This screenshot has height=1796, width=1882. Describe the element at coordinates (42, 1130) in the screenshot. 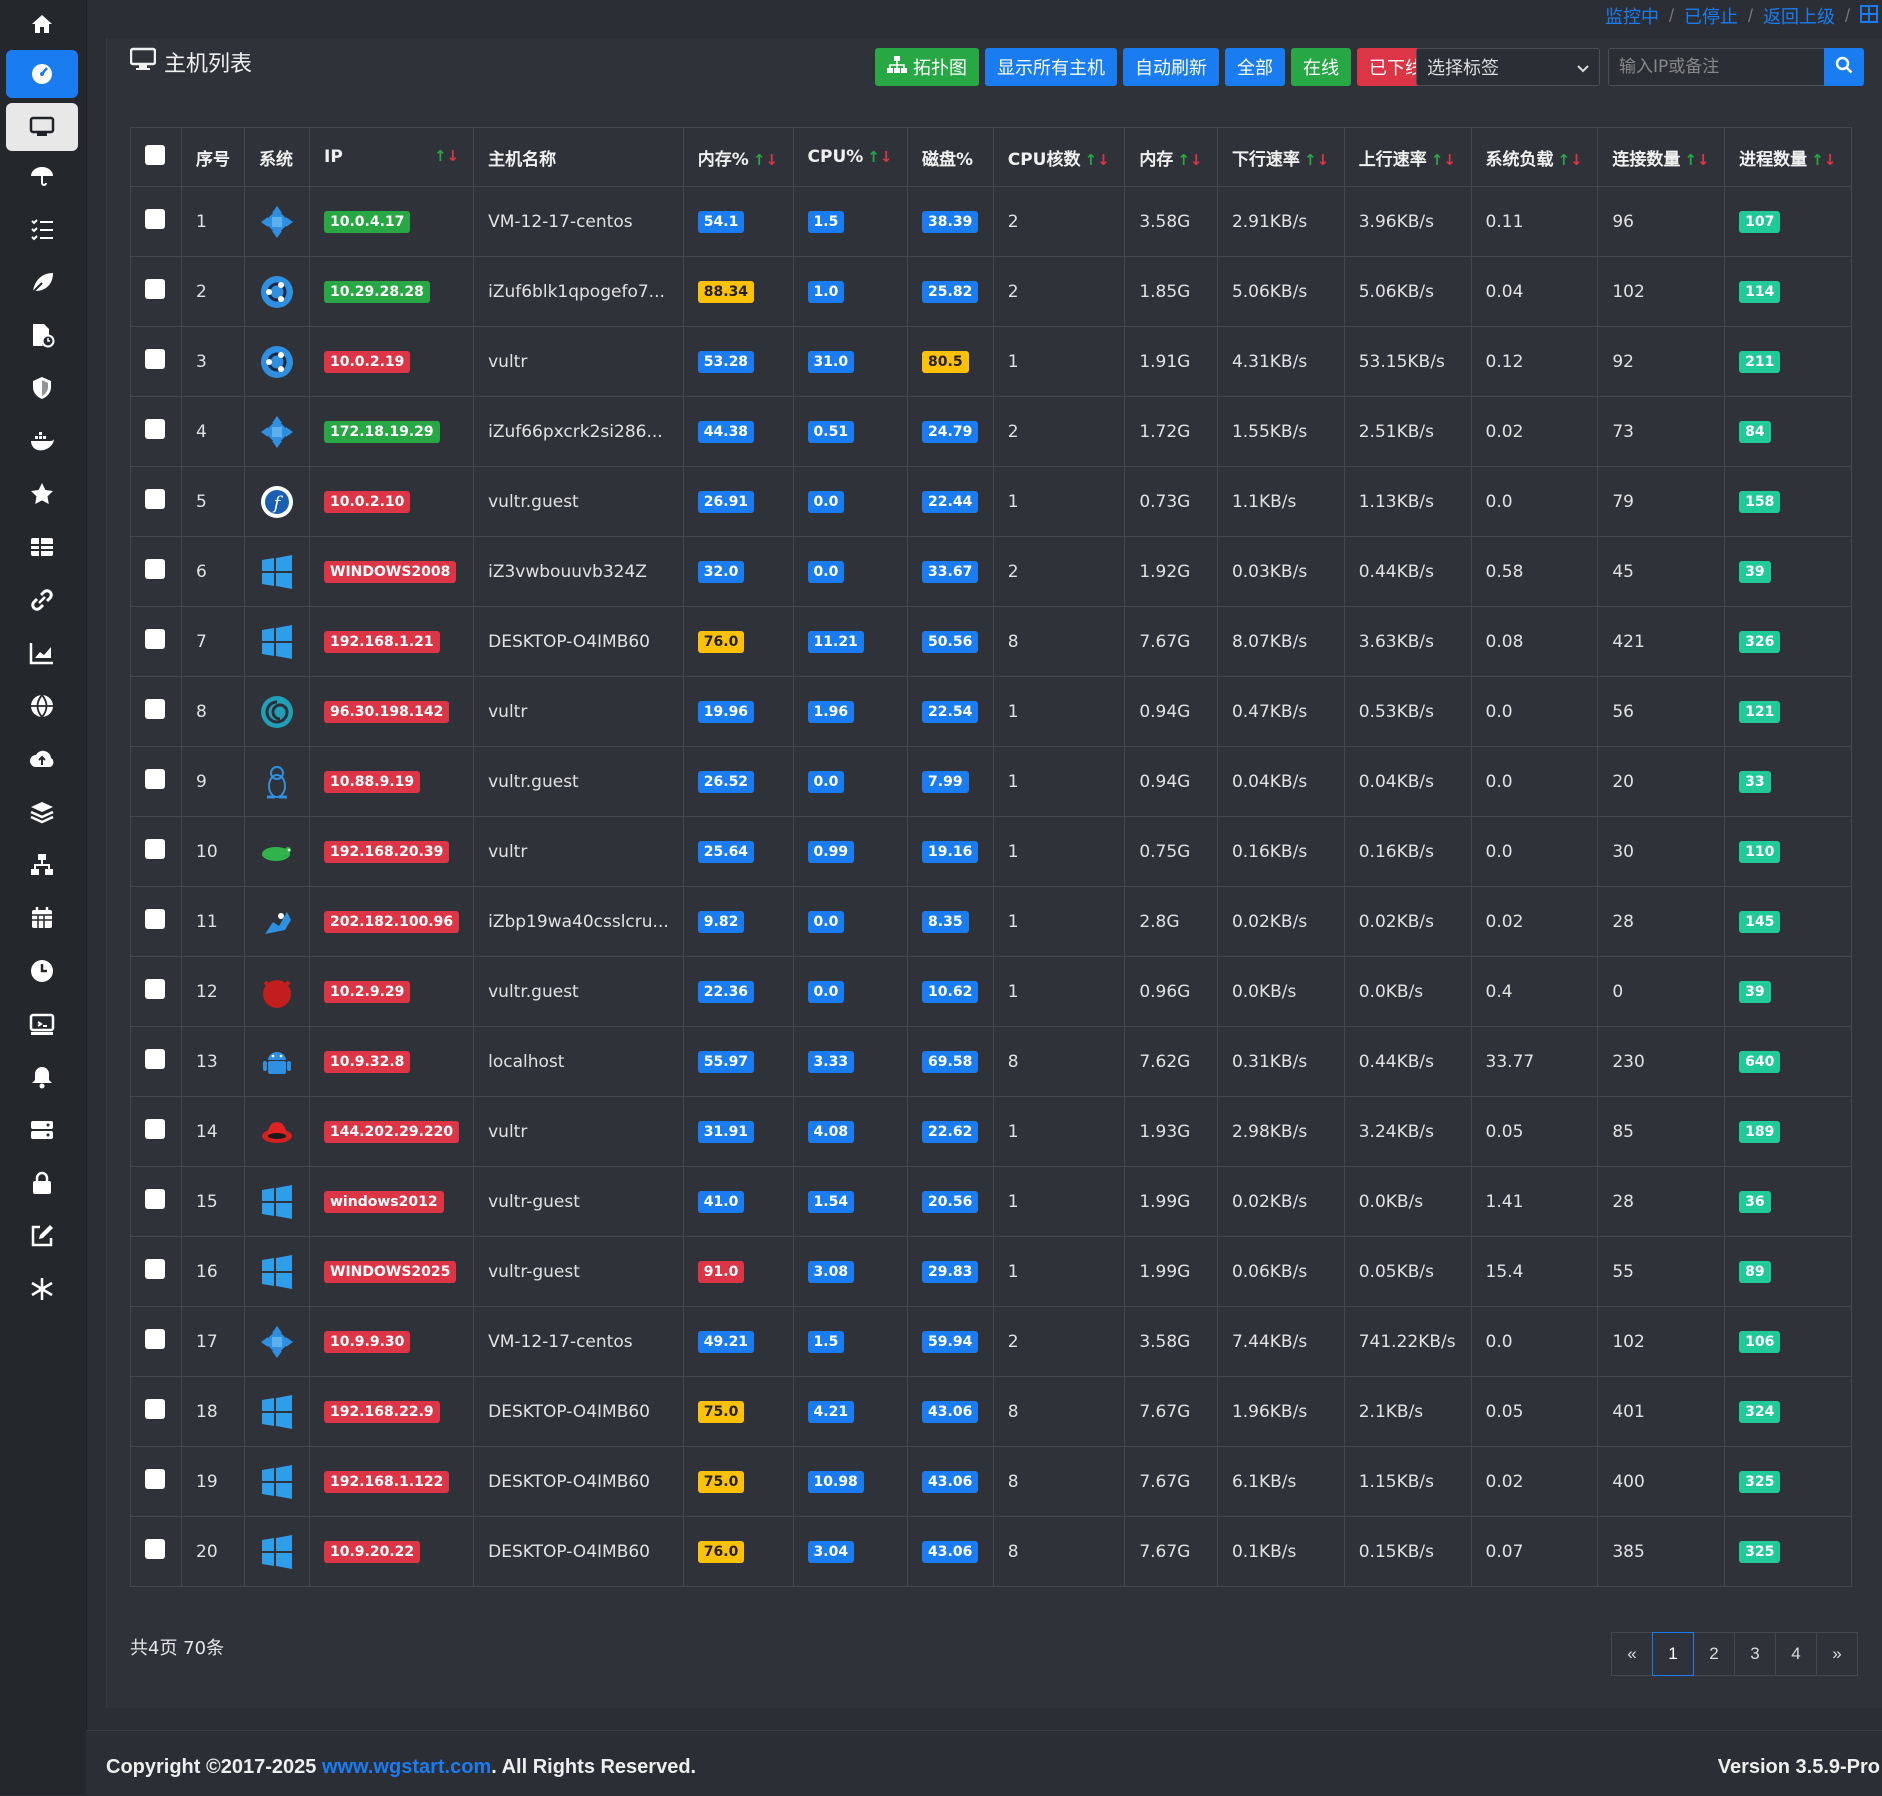

I see `sidebar-item-server` at that location.